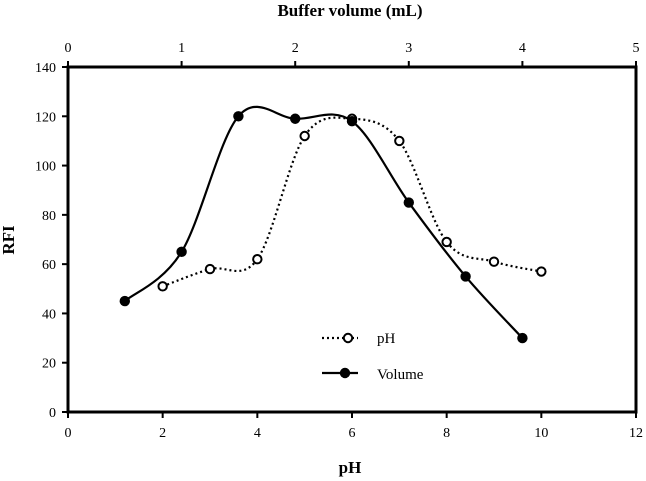 This screenshot has width=646, height=481. Describe the element at coordinates (49, 314) in the screenshot. I see `y-tick-label-2: 40` at that location.